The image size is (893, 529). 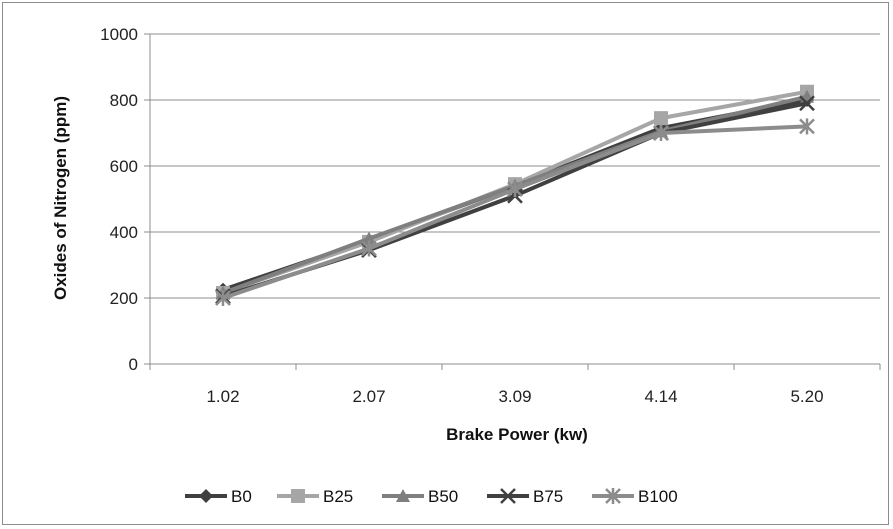 What do you see at coordinates (124, 166) in the screenshot?
I see `y-tick-label: 600` at bounding box center [124, 166].